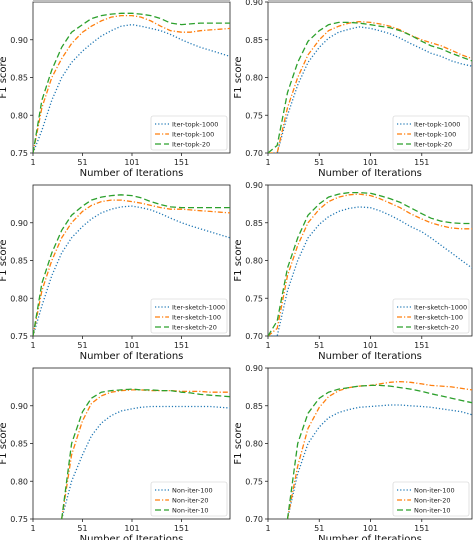  I want to click on series-line-noniter20, so click(379, 449).